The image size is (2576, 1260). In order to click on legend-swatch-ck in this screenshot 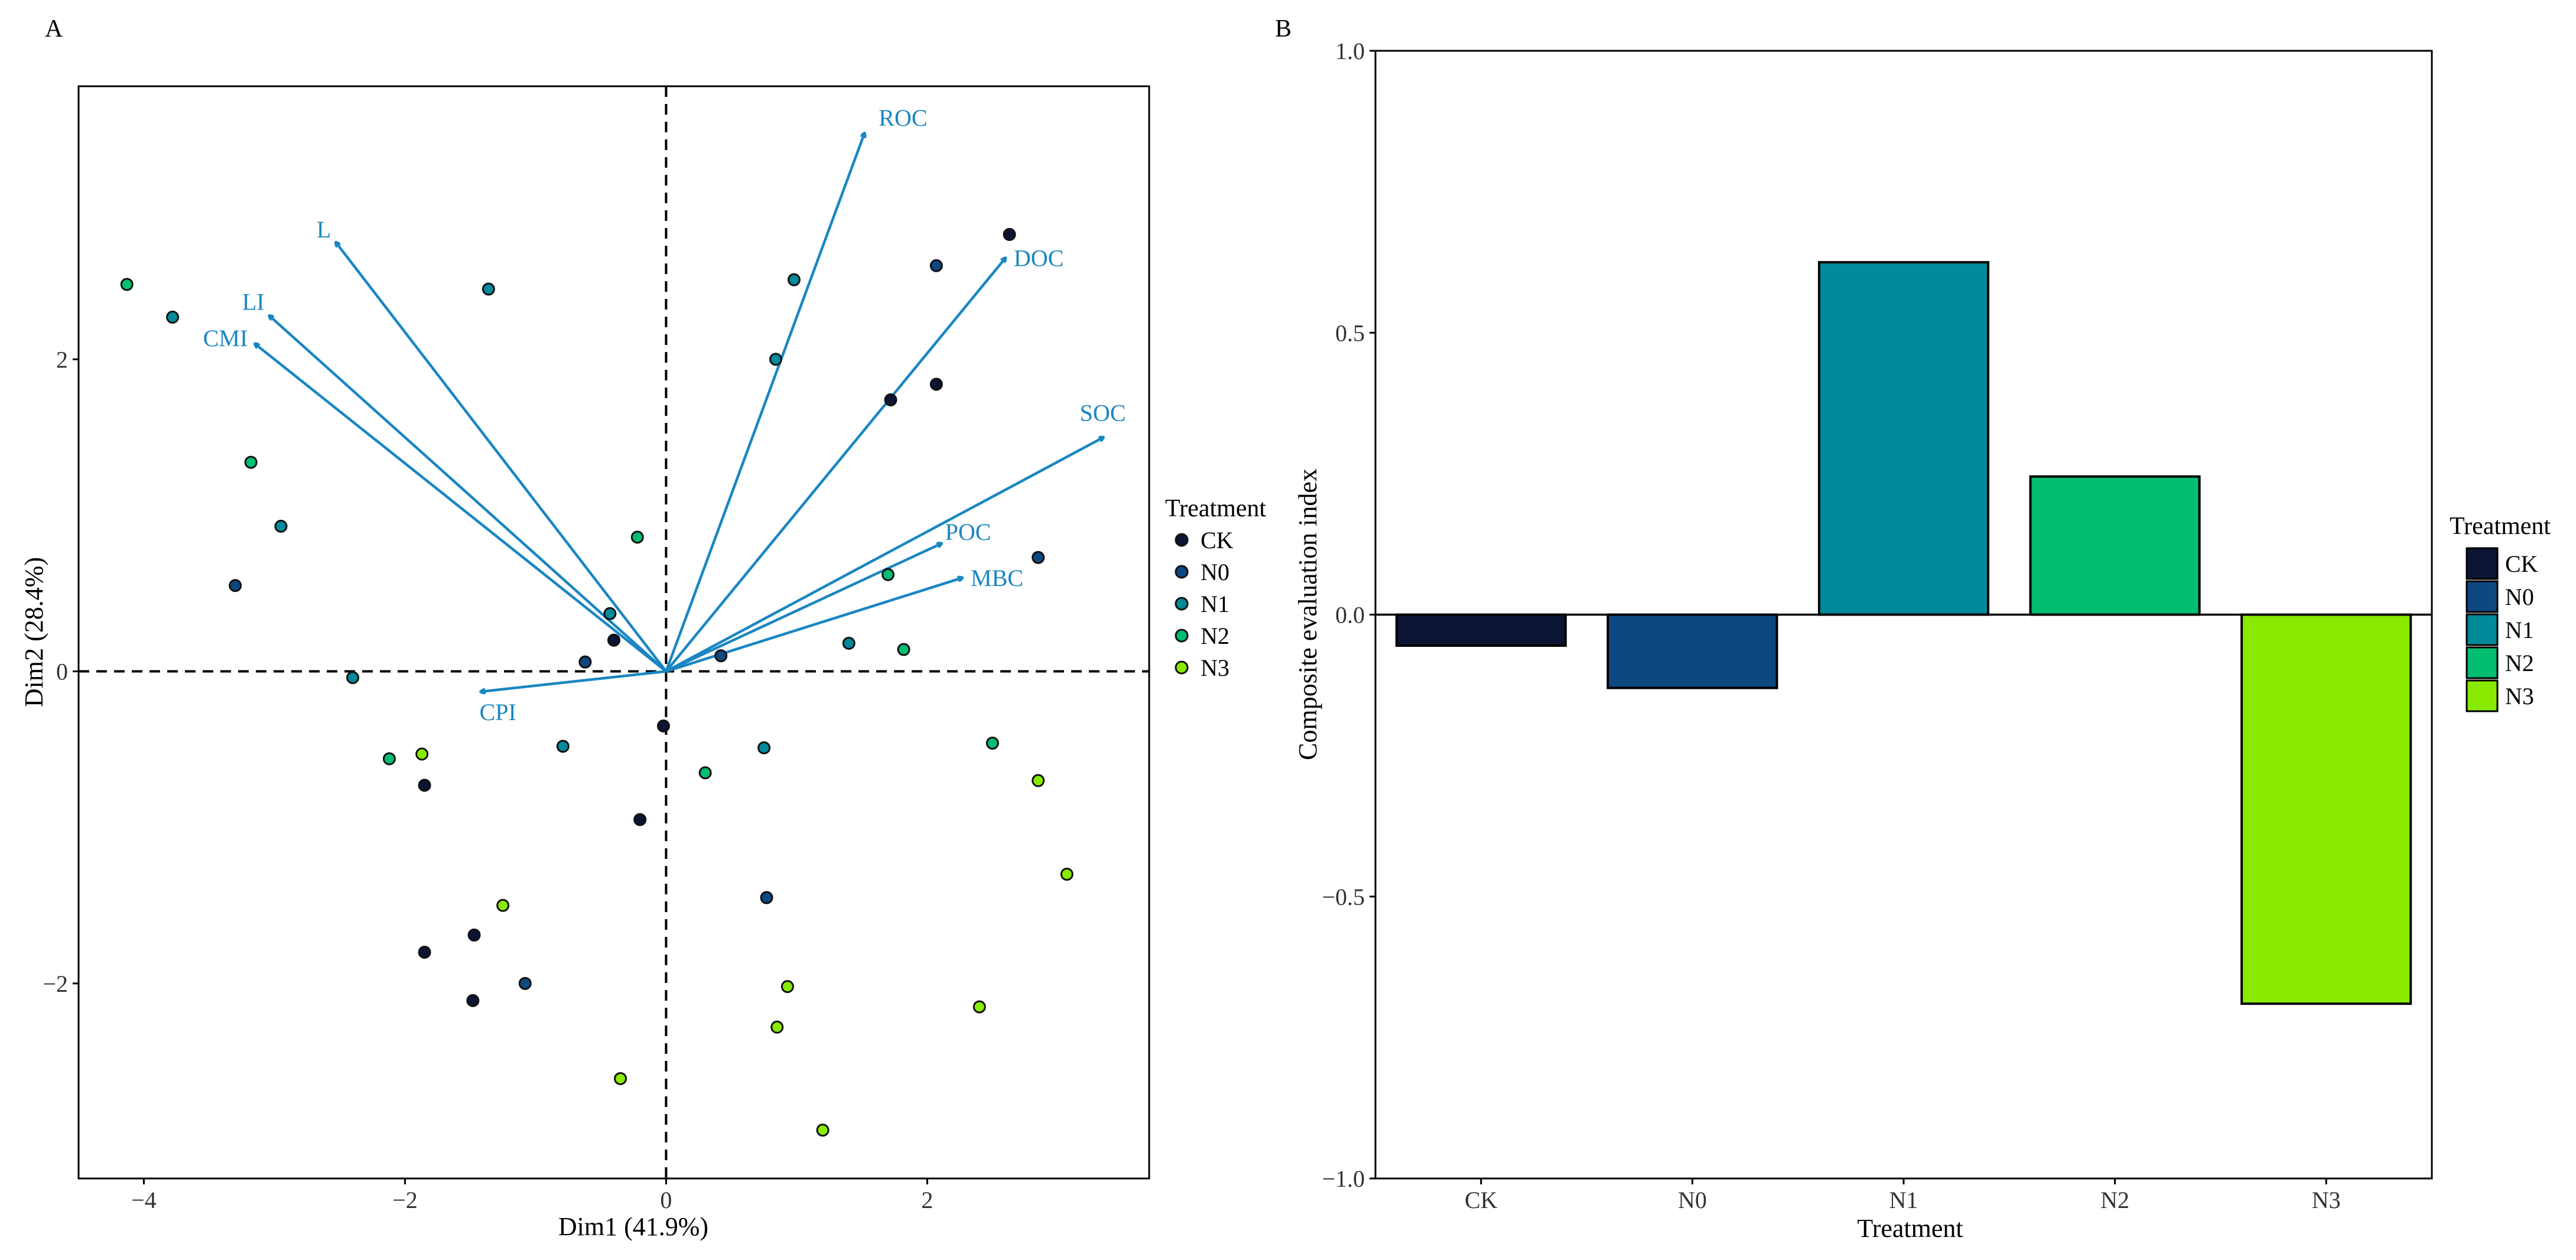, I will do `click(1182, 540)`.